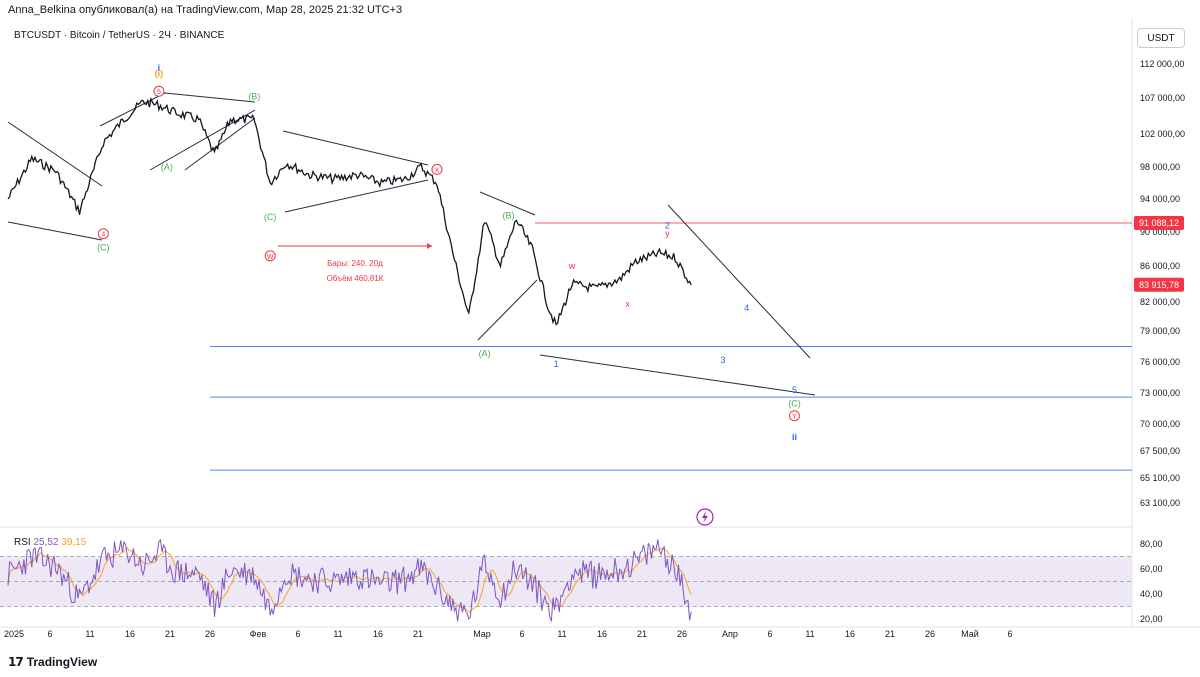 This screenshot has width=1200, height=677. I want to click on tv-logo-icon: 17, so click(16, 662).